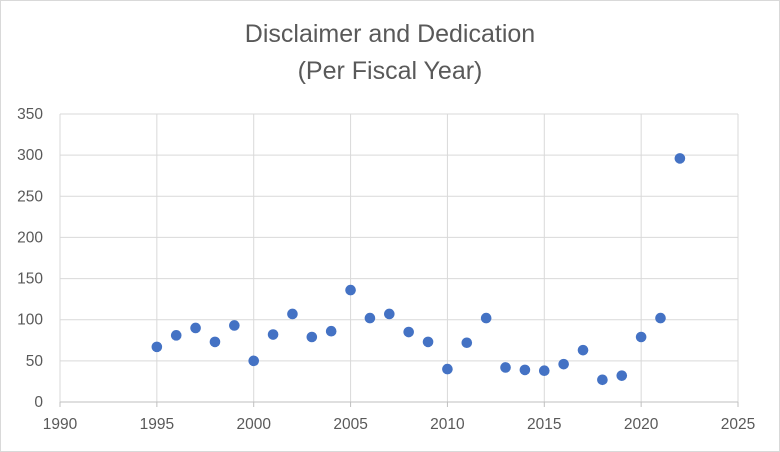 This screenshot has width=780, height=452. What do you see at coordinates (390, 71) in the screenshot?
I see `chart-subtitle: (Per Fiscal Year)` at bounding box center [390, 71].